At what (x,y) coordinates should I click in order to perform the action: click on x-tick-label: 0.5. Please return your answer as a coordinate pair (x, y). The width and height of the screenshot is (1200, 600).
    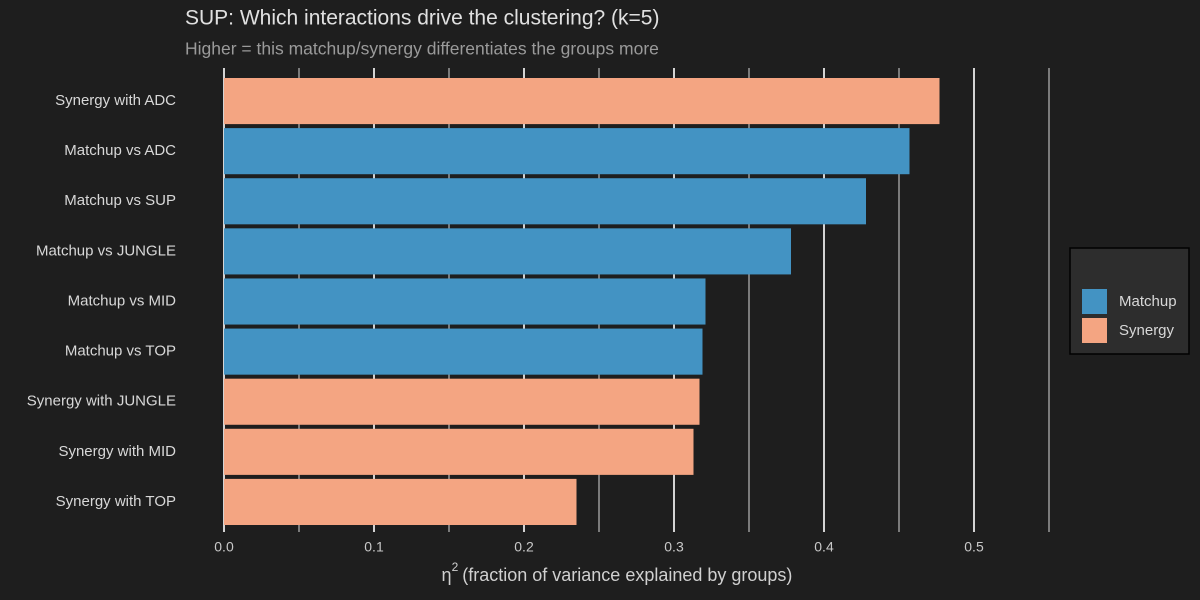
    Looking at the image, I should click on (974, 547).